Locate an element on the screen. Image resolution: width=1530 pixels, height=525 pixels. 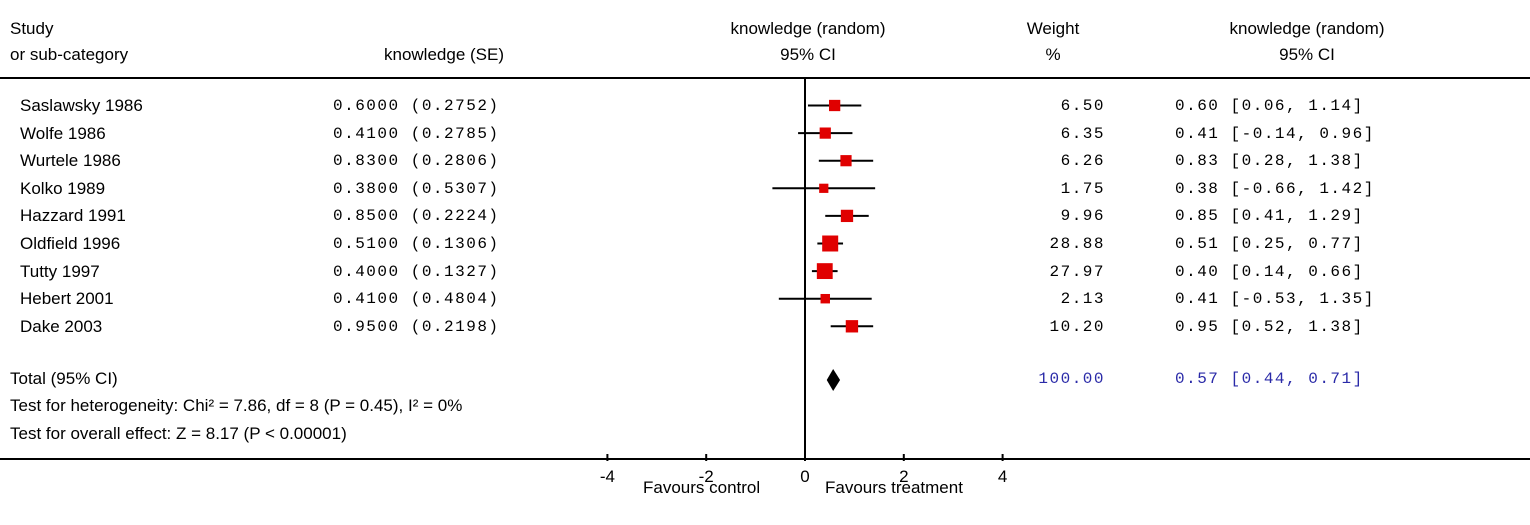
favours-control-label: Favours control is located at coordinates (702, 487).